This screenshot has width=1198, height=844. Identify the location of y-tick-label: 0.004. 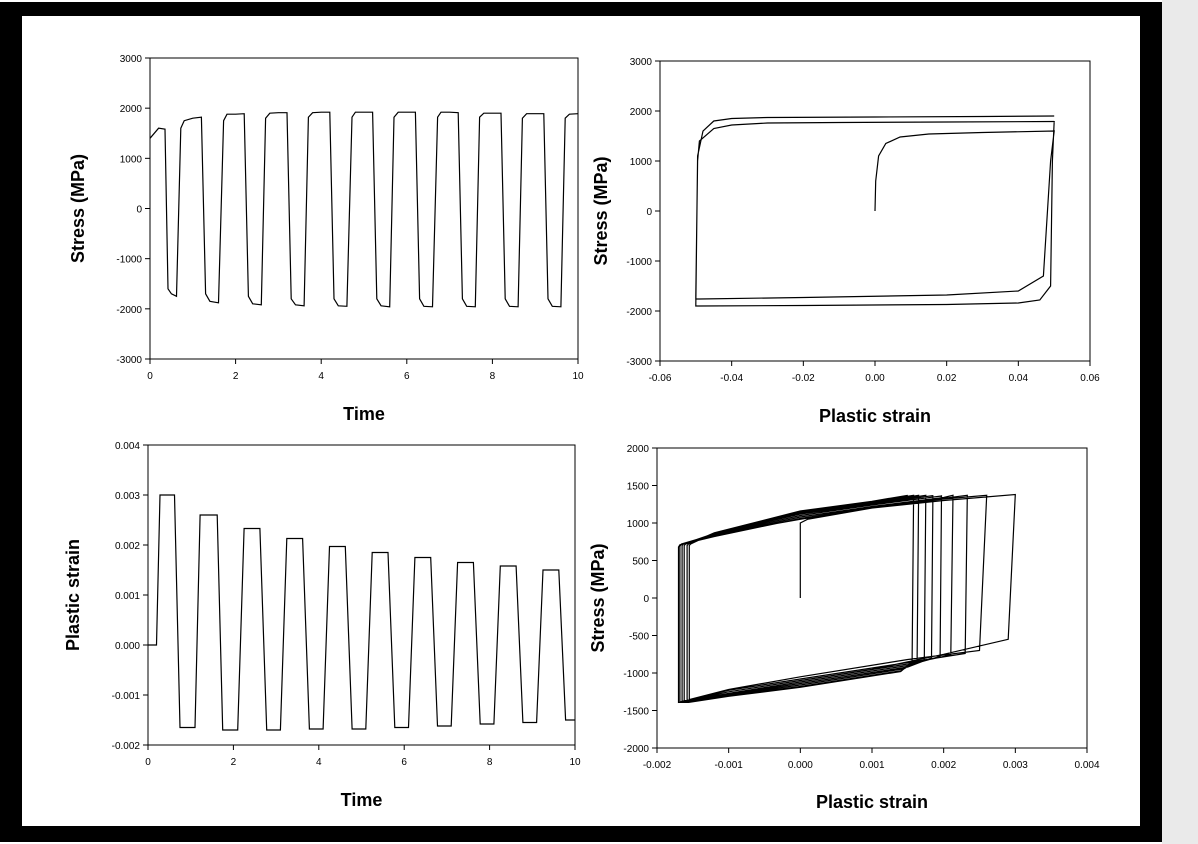
(127, 446).